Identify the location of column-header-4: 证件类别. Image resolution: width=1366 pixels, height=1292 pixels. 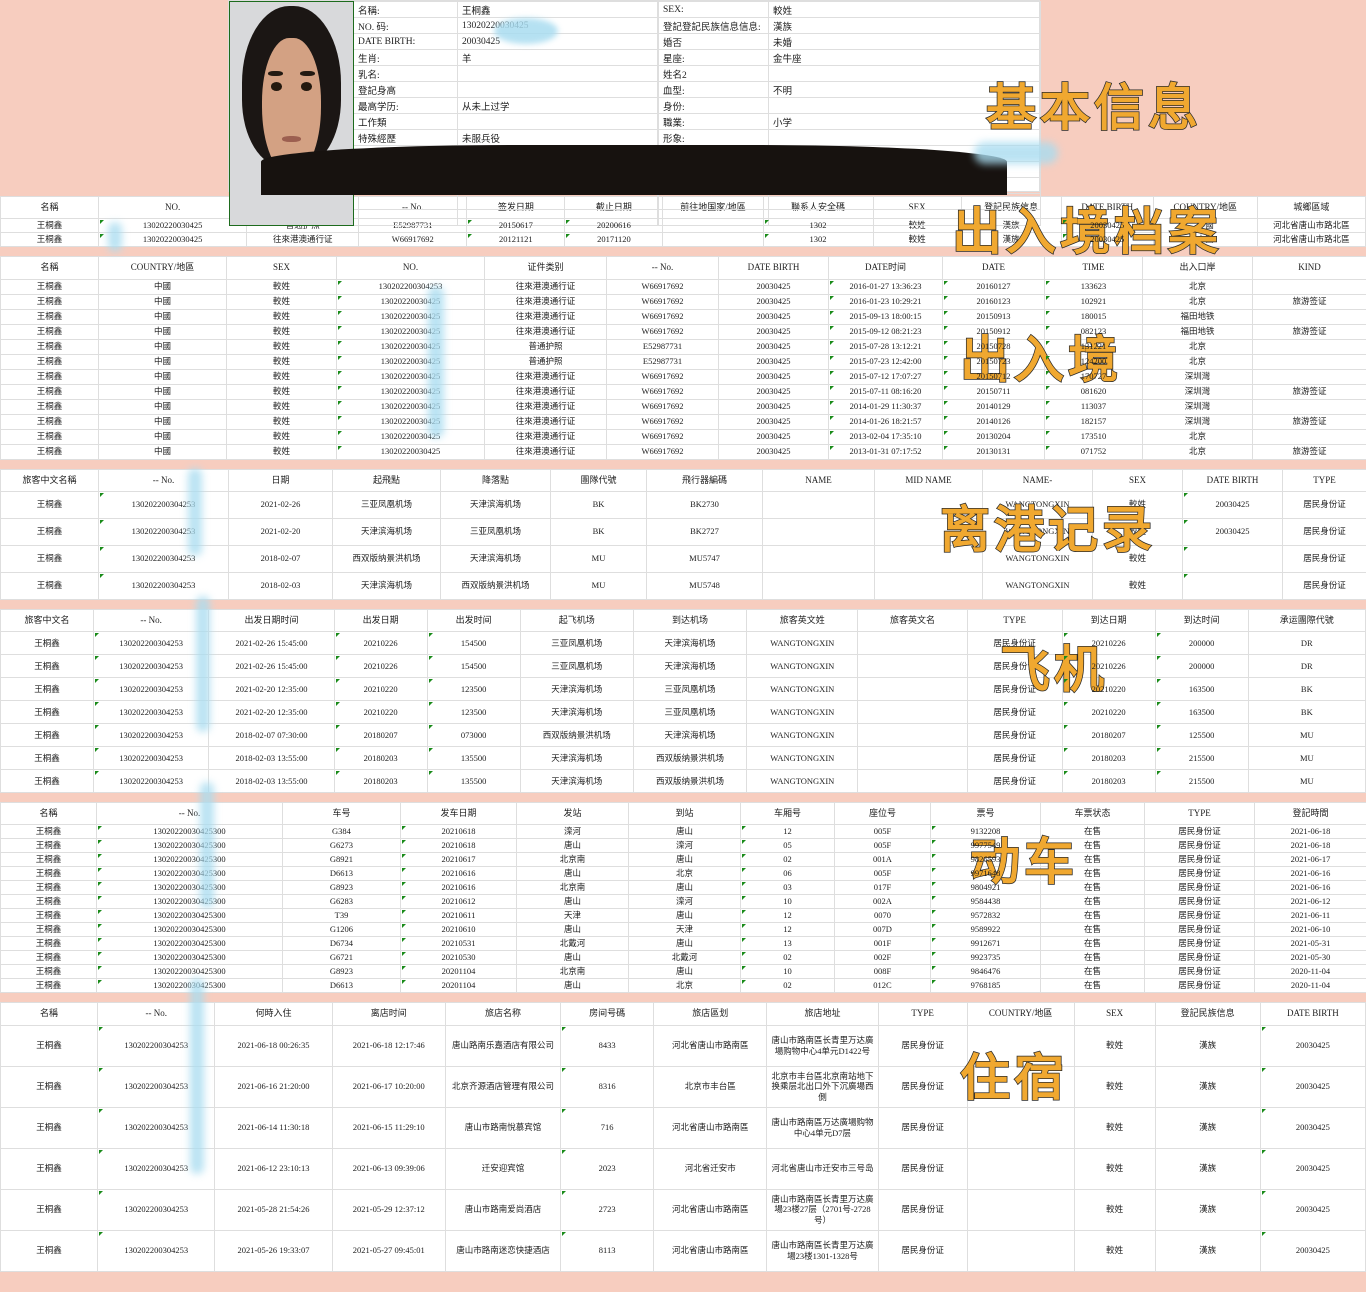
(546, 268).